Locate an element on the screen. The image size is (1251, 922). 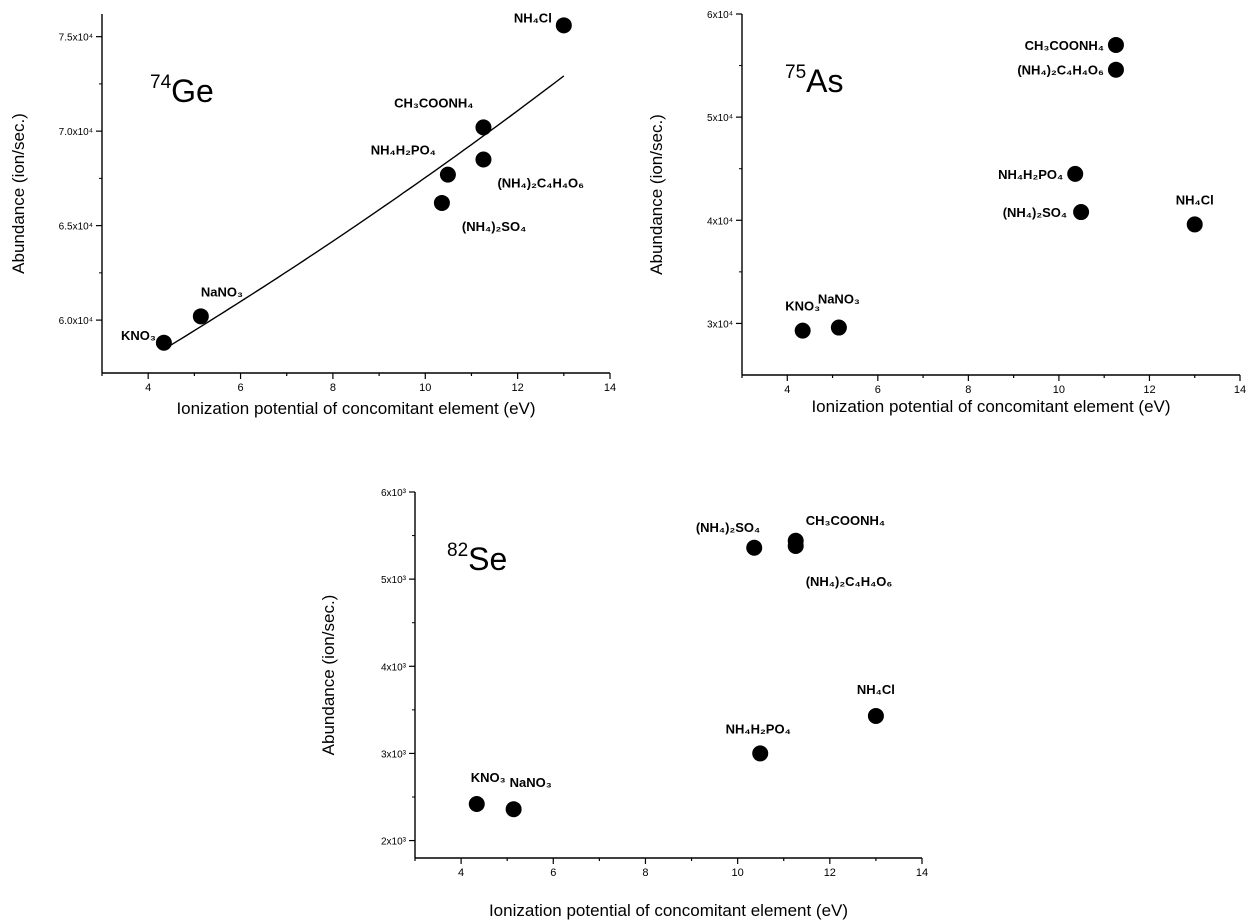
isotope-label: 82Se is located at coordinates (477, 558).